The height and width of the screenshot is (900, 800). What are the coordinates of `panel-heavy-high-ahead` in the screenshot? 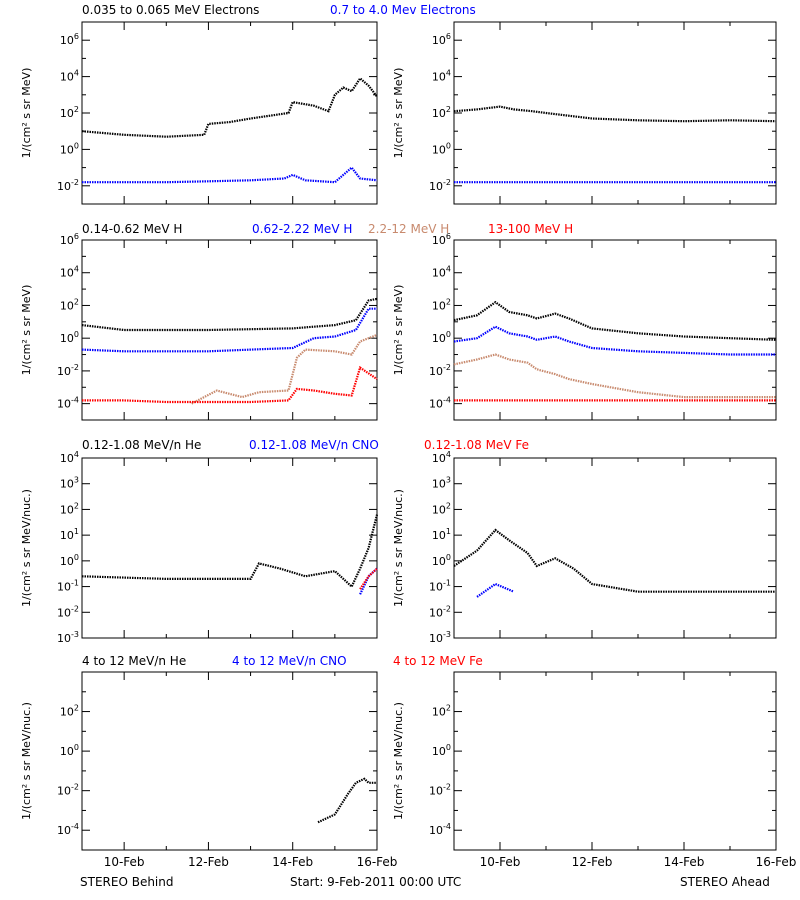 It's located at (615, 761).